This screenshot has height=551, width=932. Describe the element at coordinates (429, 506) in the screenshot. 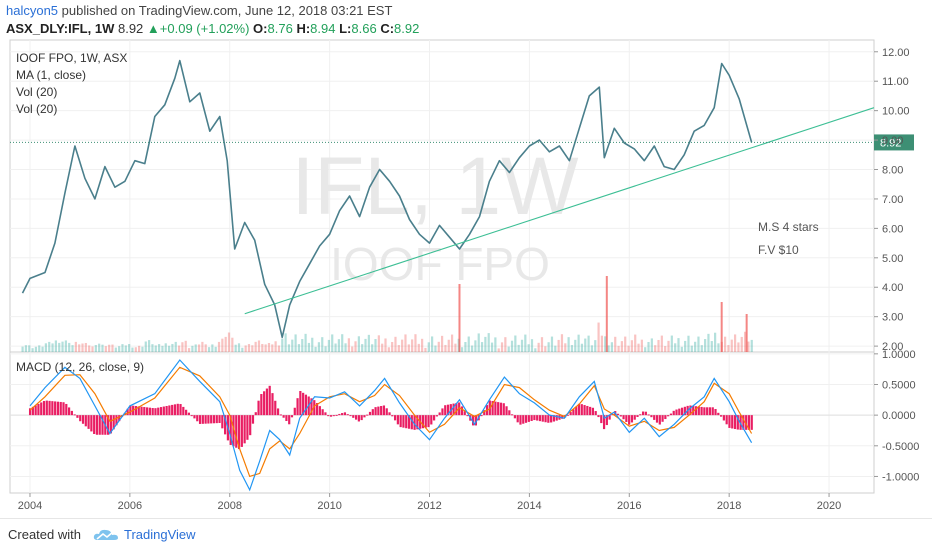

I see `time-tick-label: 2012` at that location.